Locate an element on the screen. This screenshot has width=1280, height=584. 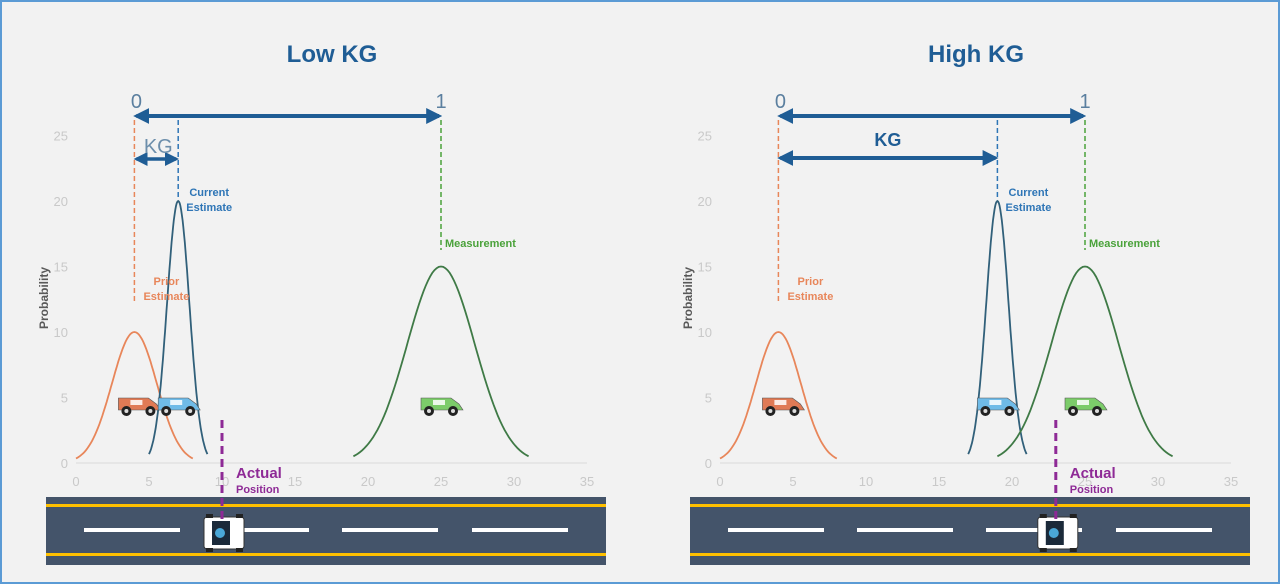
panel-title: High KG is located at coordinates (976, 54).